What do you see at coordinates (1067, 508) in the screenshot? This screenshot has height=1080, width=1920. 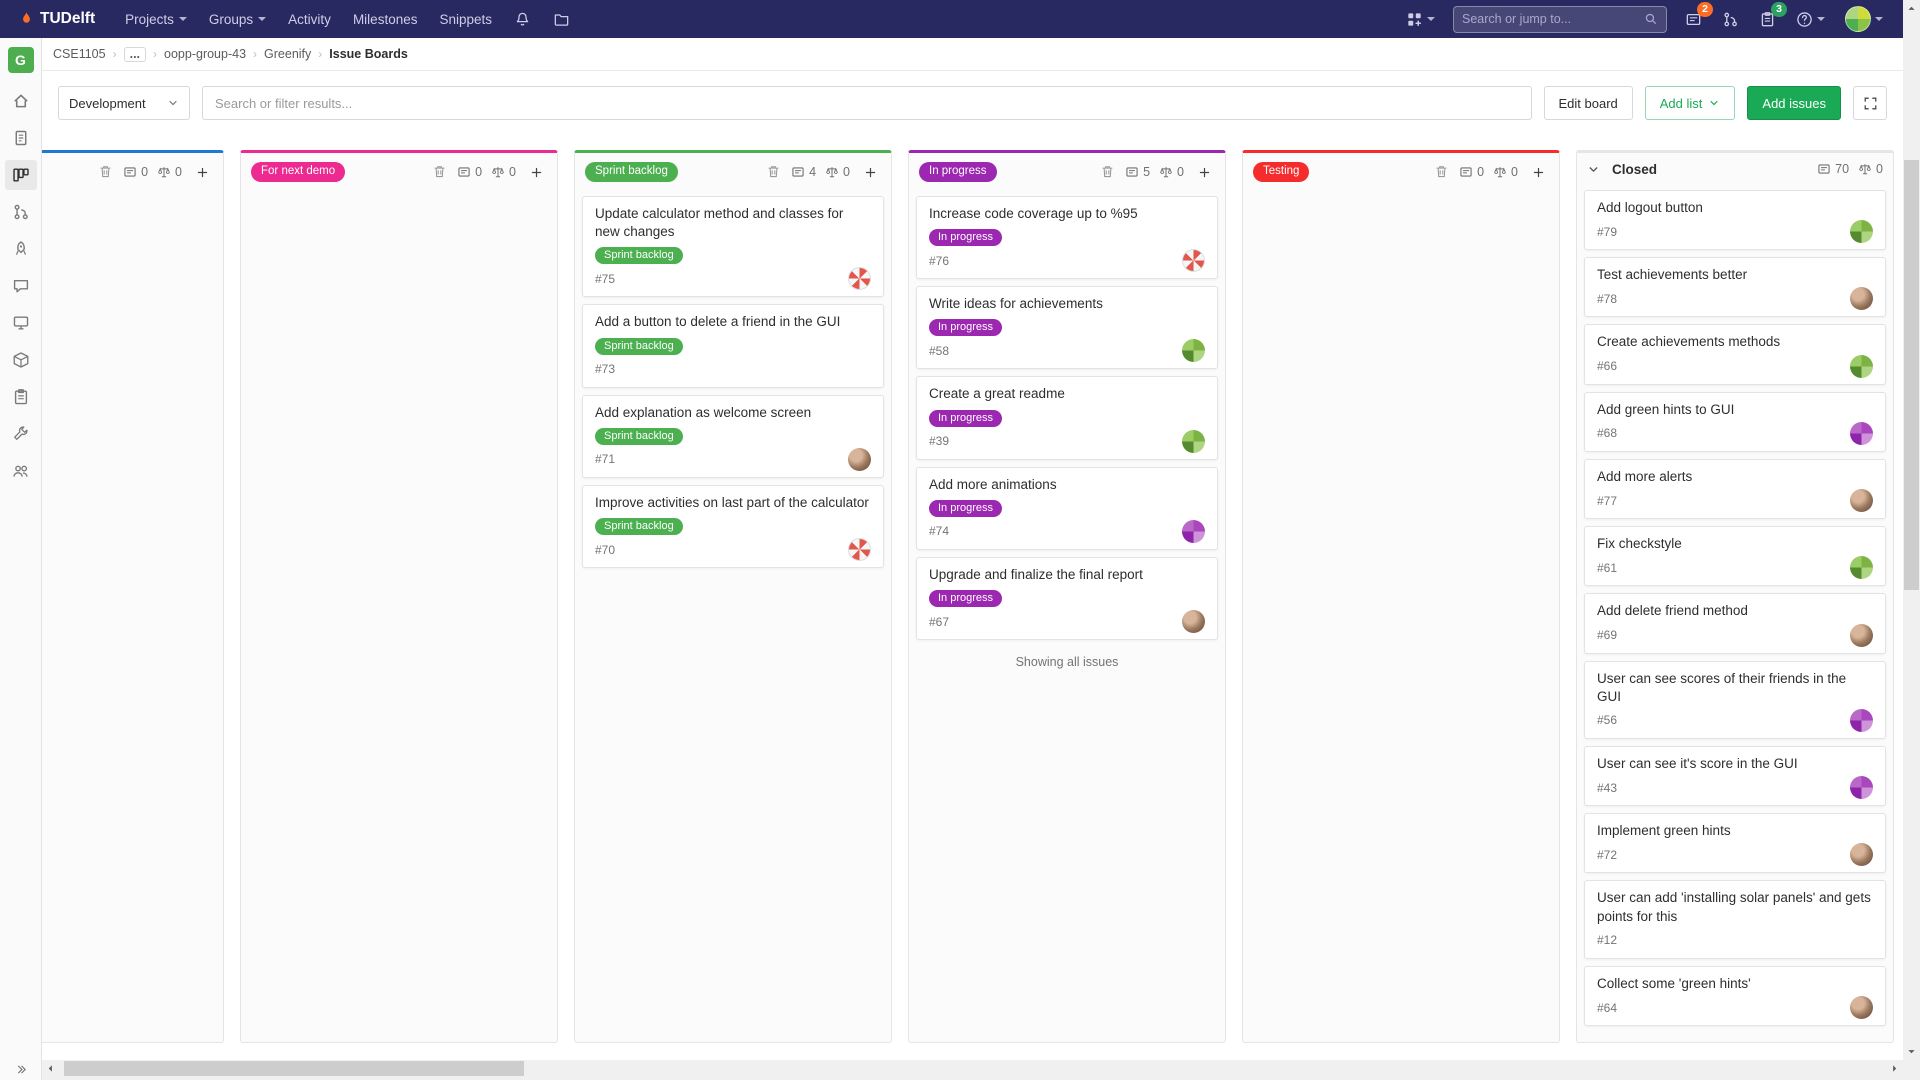 I see `issue-card: Add more animations In progress #74` at bounding box center [1067, 508].